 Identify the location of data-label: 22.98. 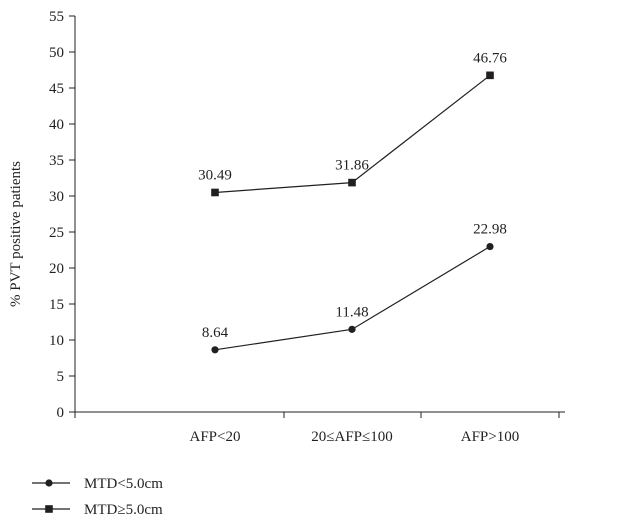
(490, 230).